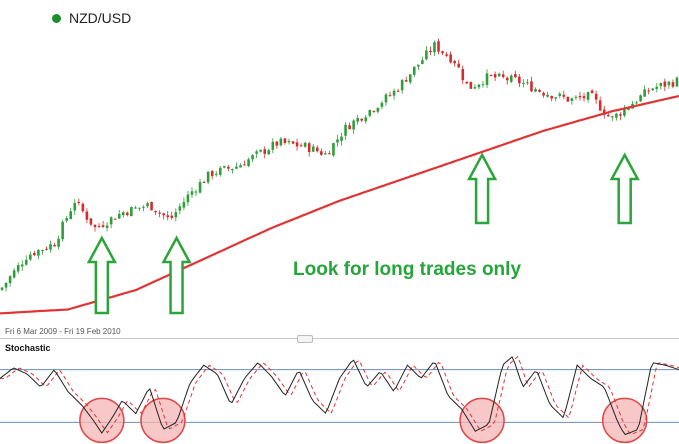  I want to click on up-arrow-icon, so click(482, 188).